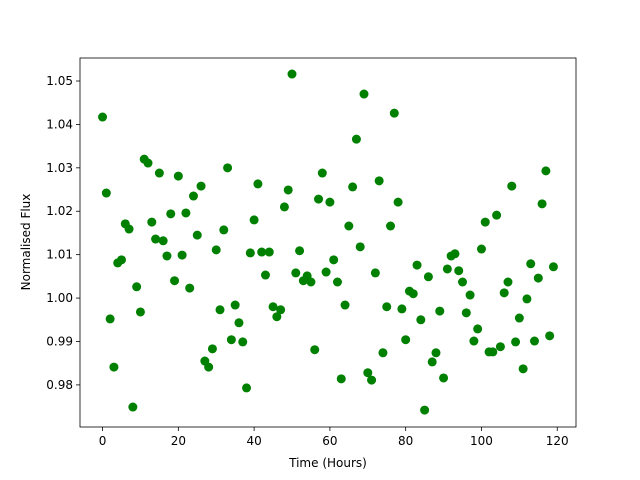  Describe the element at coordinates (178, 441) in the screenshot. I see `x-tick-label: 20` at that location.